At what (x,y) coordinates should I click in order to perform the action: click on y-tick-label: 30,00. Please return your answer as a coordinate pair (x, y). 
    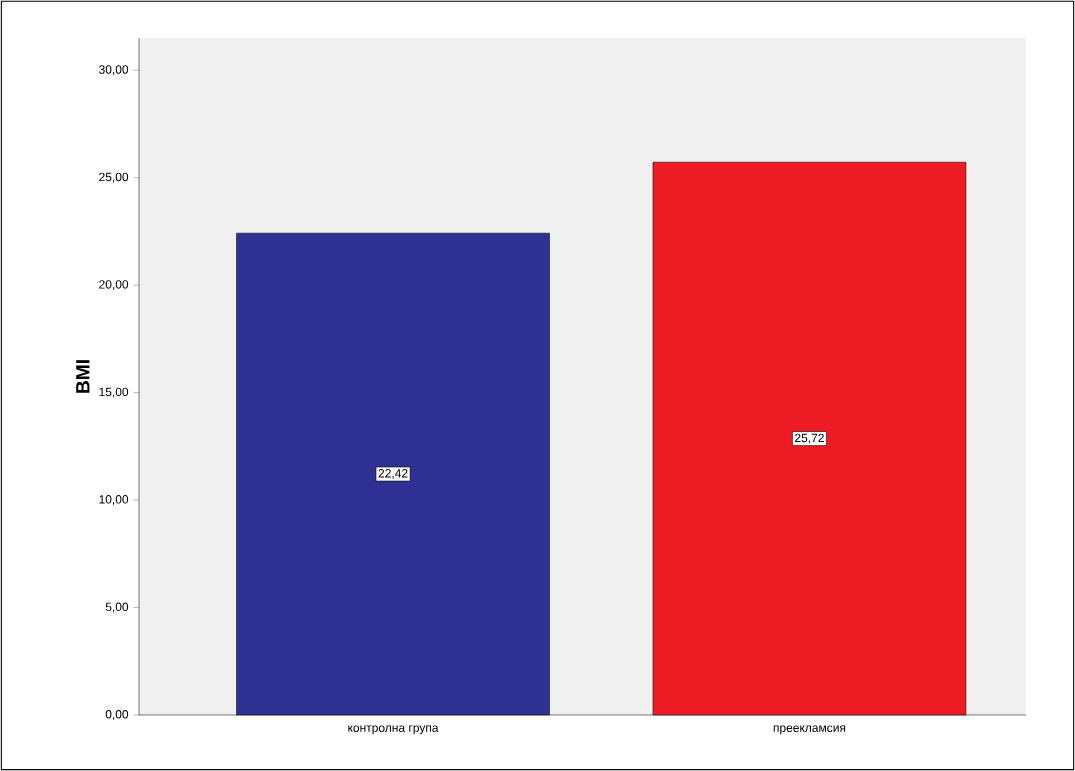
    Looking at the image, I should click on (114, 70).